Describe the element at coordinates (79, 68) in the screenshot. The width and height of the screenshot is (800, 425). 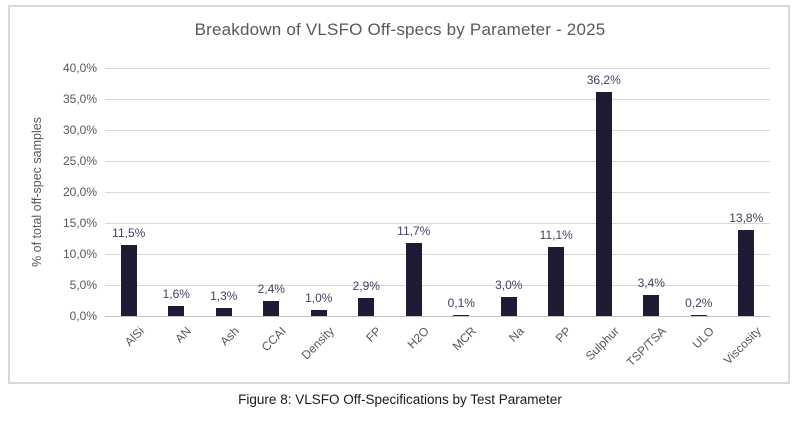
I see `y-tick-label: 40,0%` at that location.